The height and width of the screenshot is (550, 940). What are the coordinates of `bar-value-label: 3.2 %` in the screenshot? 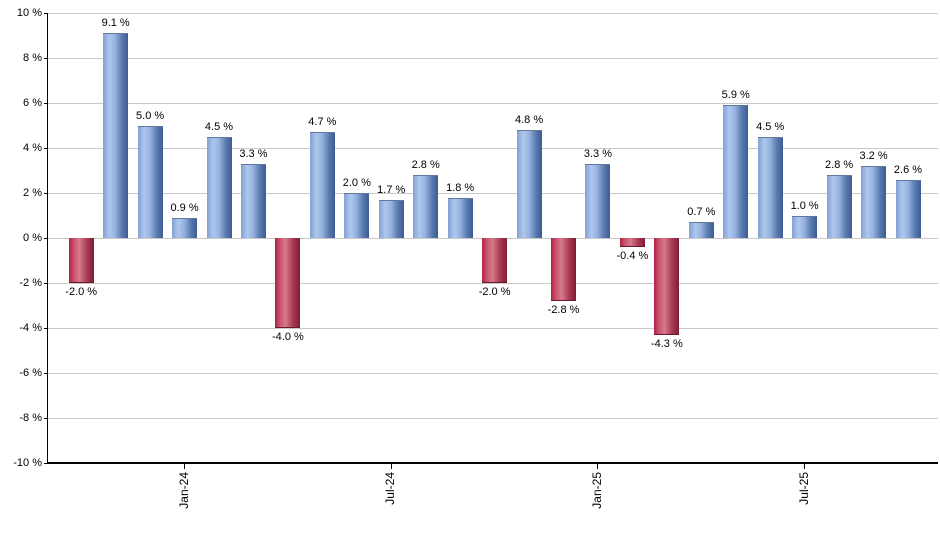 It's located at (873, 156).